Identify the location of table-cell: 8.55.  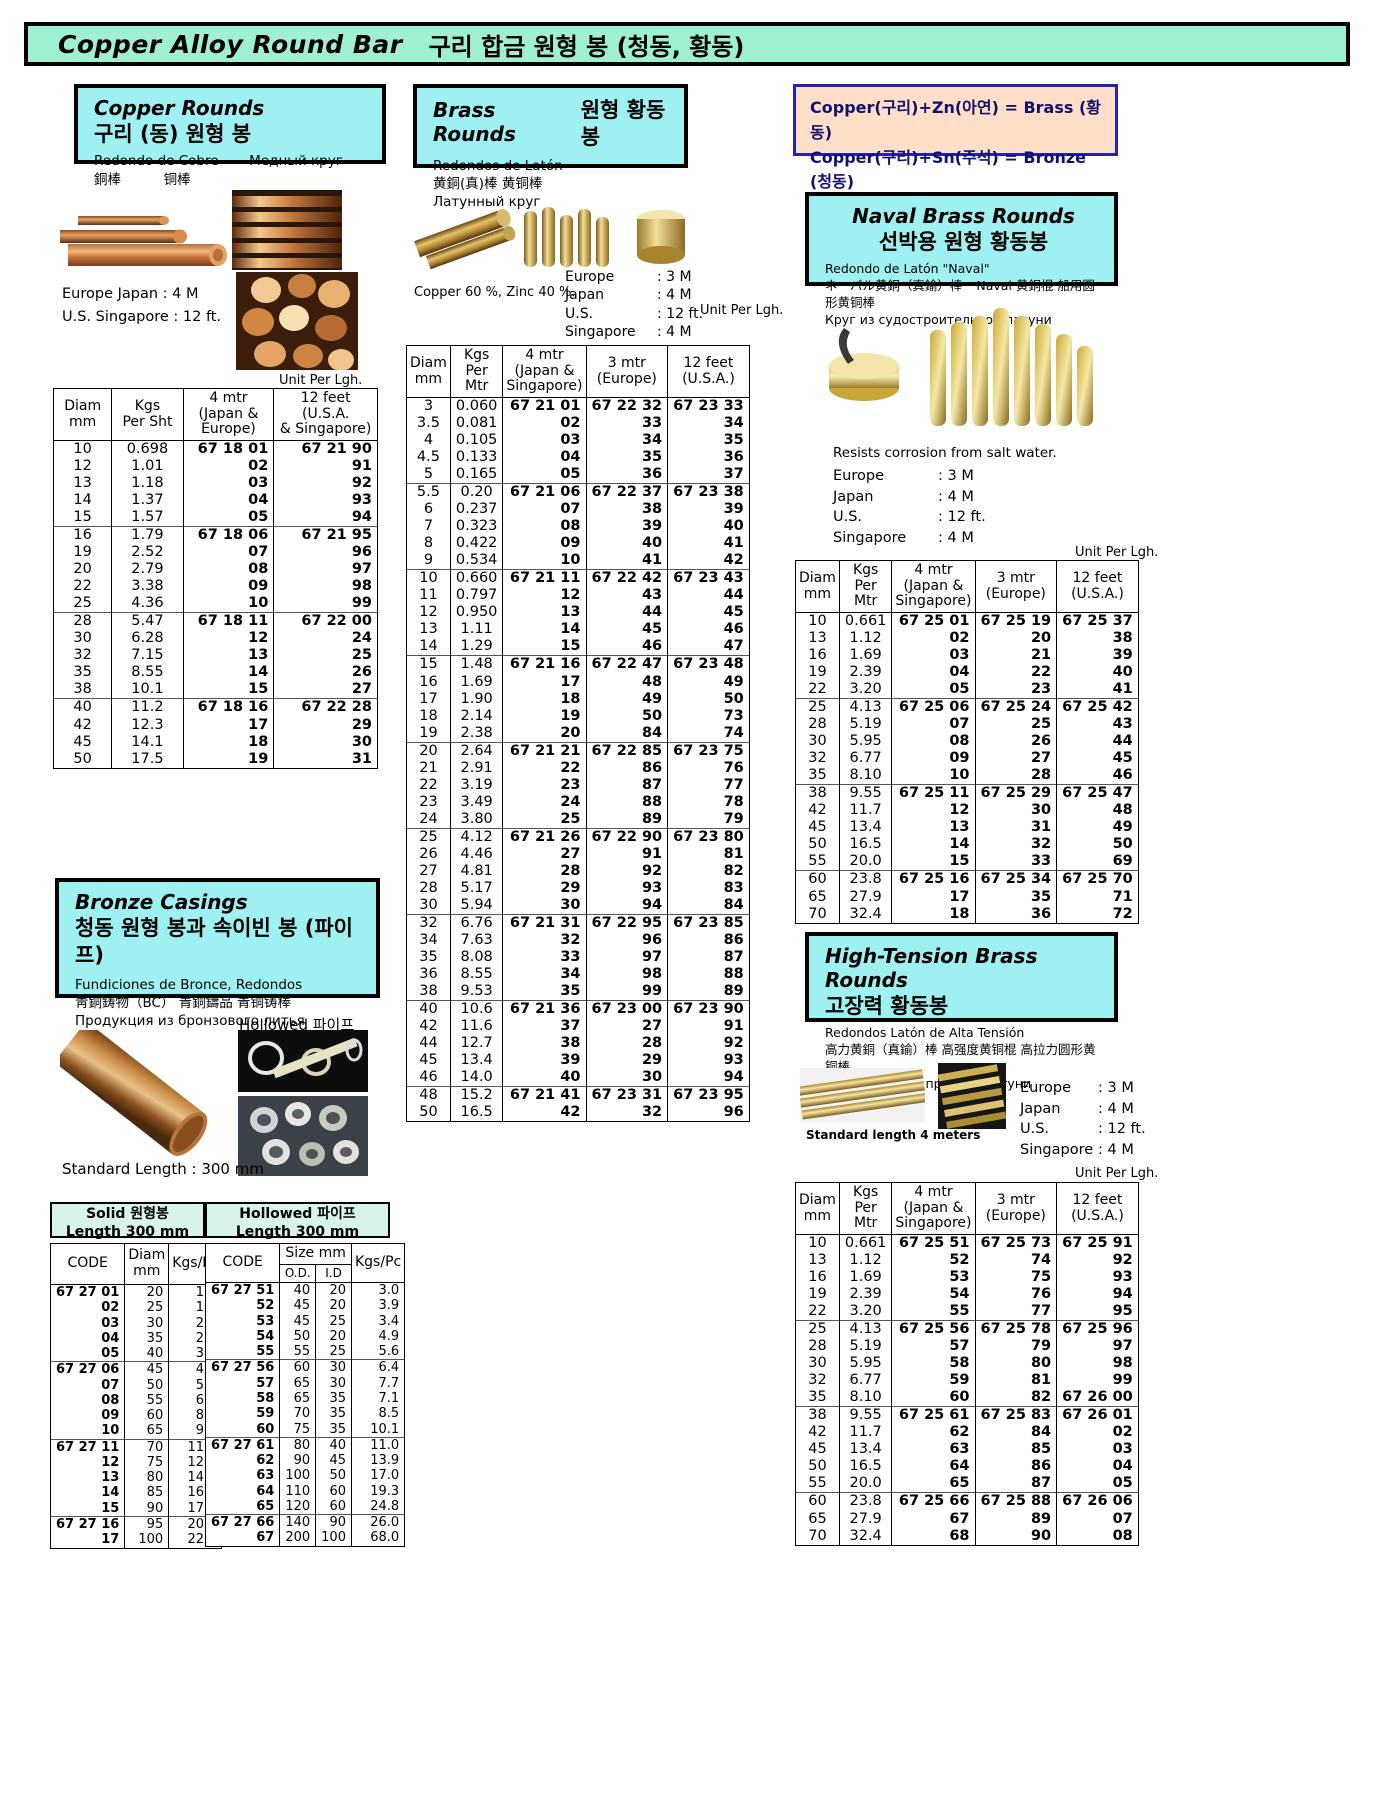
(147, 673).